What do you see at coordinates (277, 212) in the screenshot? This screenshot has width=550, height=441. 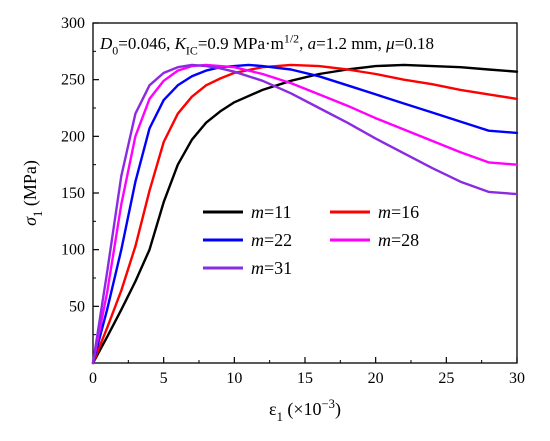 I see `legend-value: =11` at bounding box center [277, 212].